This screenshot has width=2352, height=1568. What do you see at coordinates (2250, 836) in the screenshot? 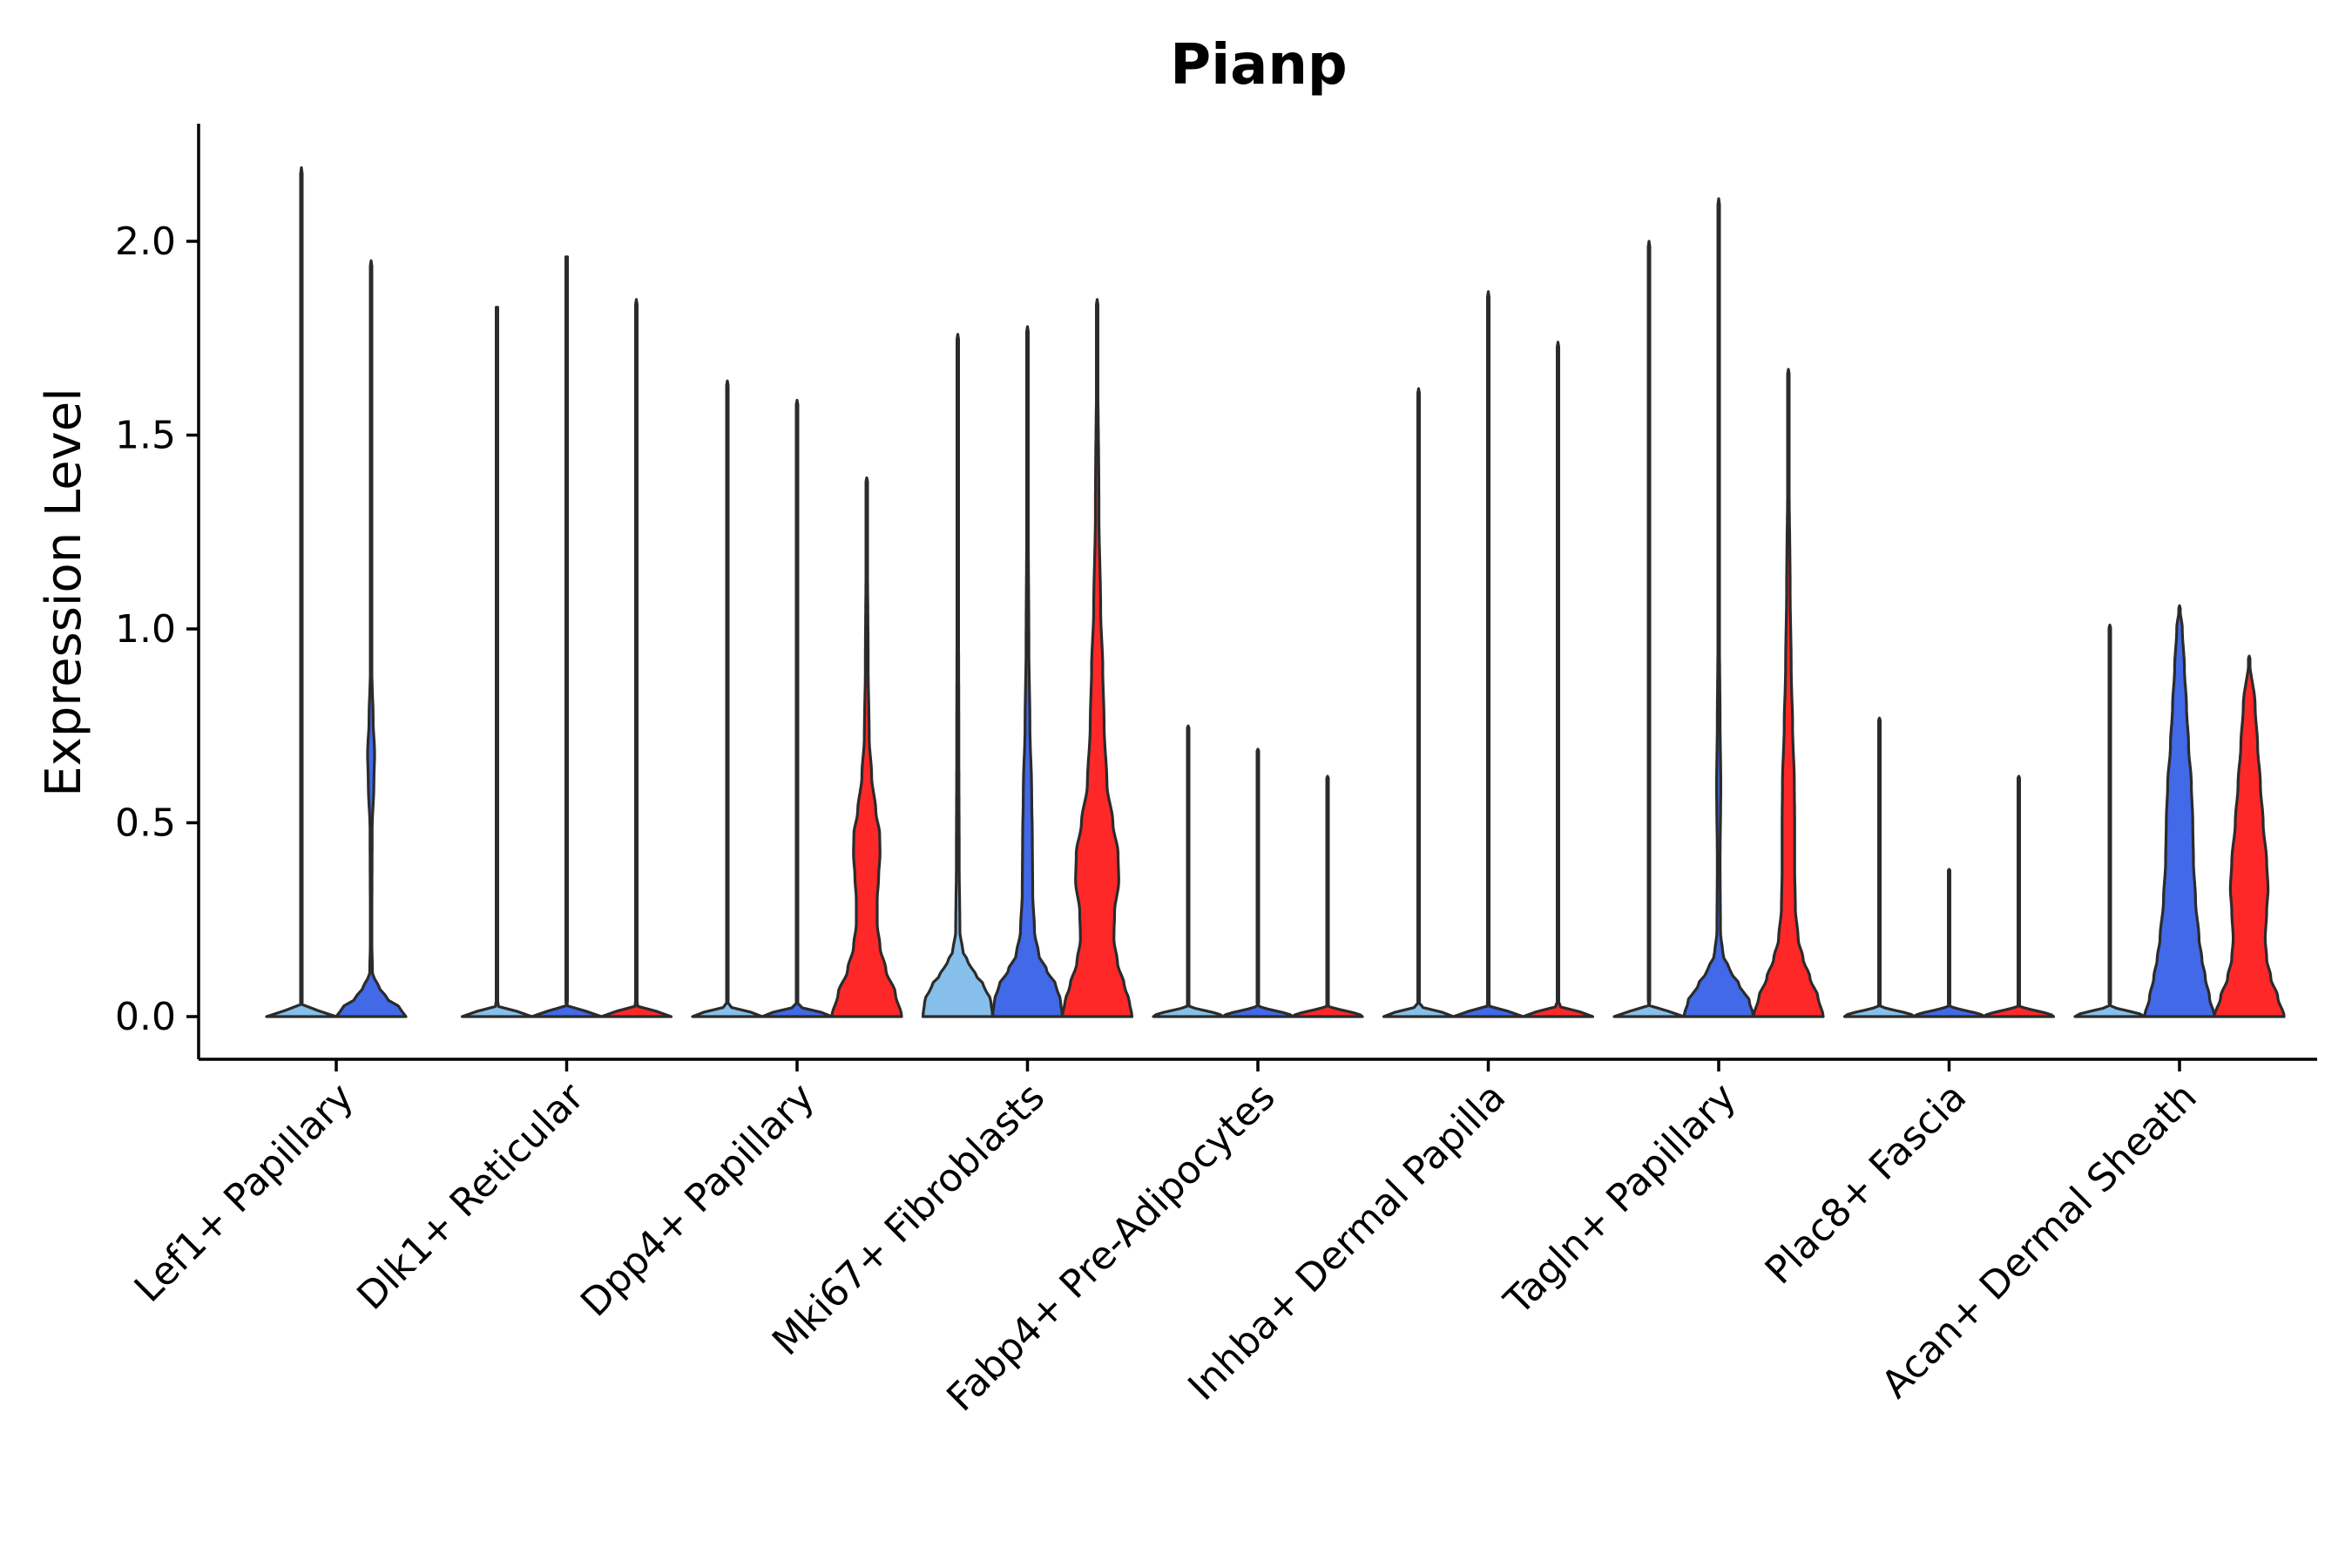
I see `violin-9-group3` at bounding box center [2250, 836].